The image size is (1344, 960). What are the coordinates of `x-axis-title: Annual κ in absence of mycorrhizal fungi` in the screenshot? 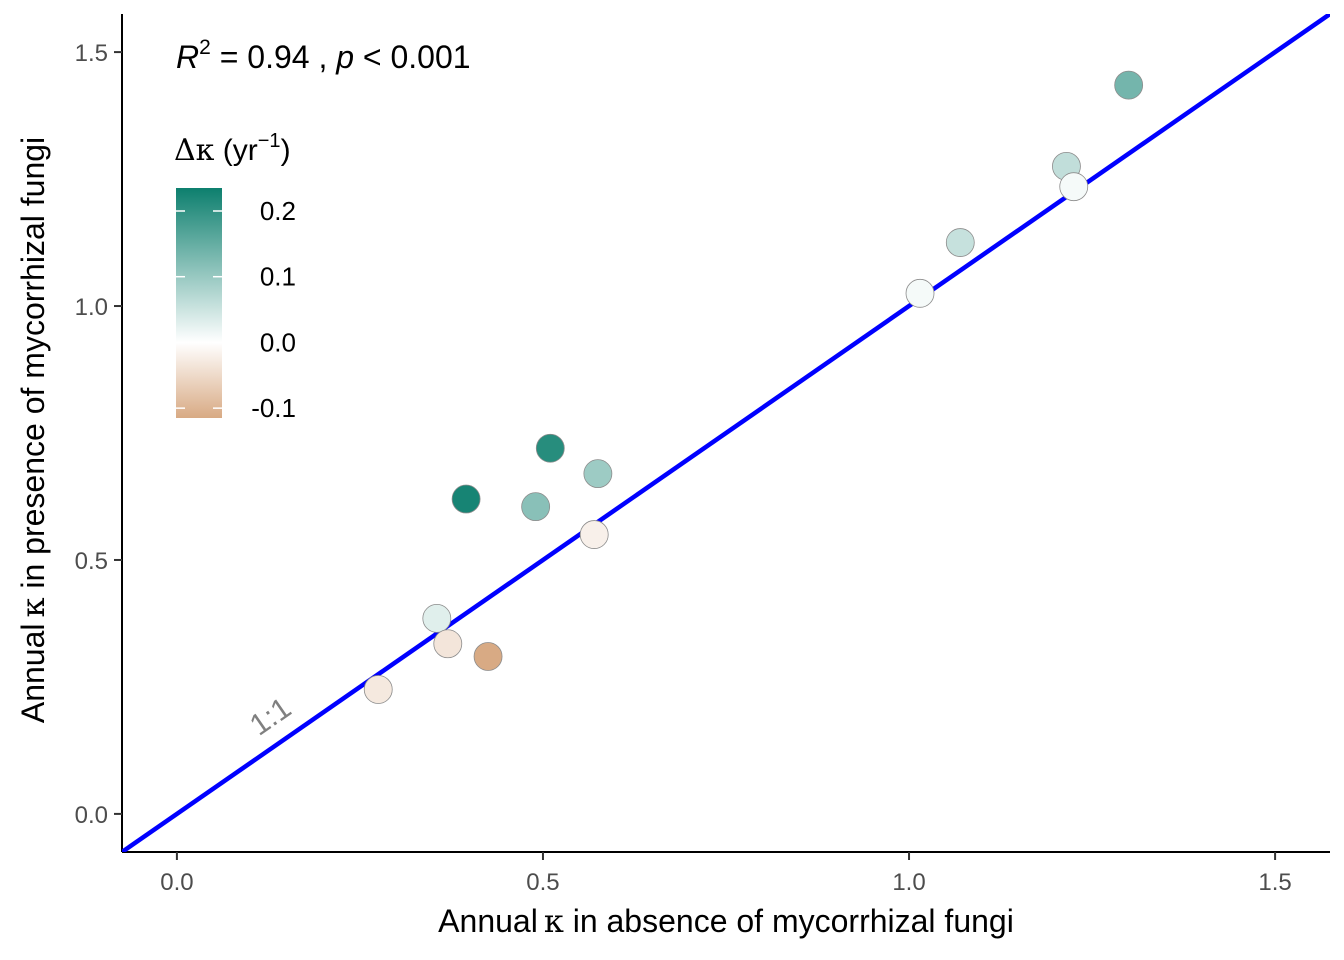 It's located at (726, 921).